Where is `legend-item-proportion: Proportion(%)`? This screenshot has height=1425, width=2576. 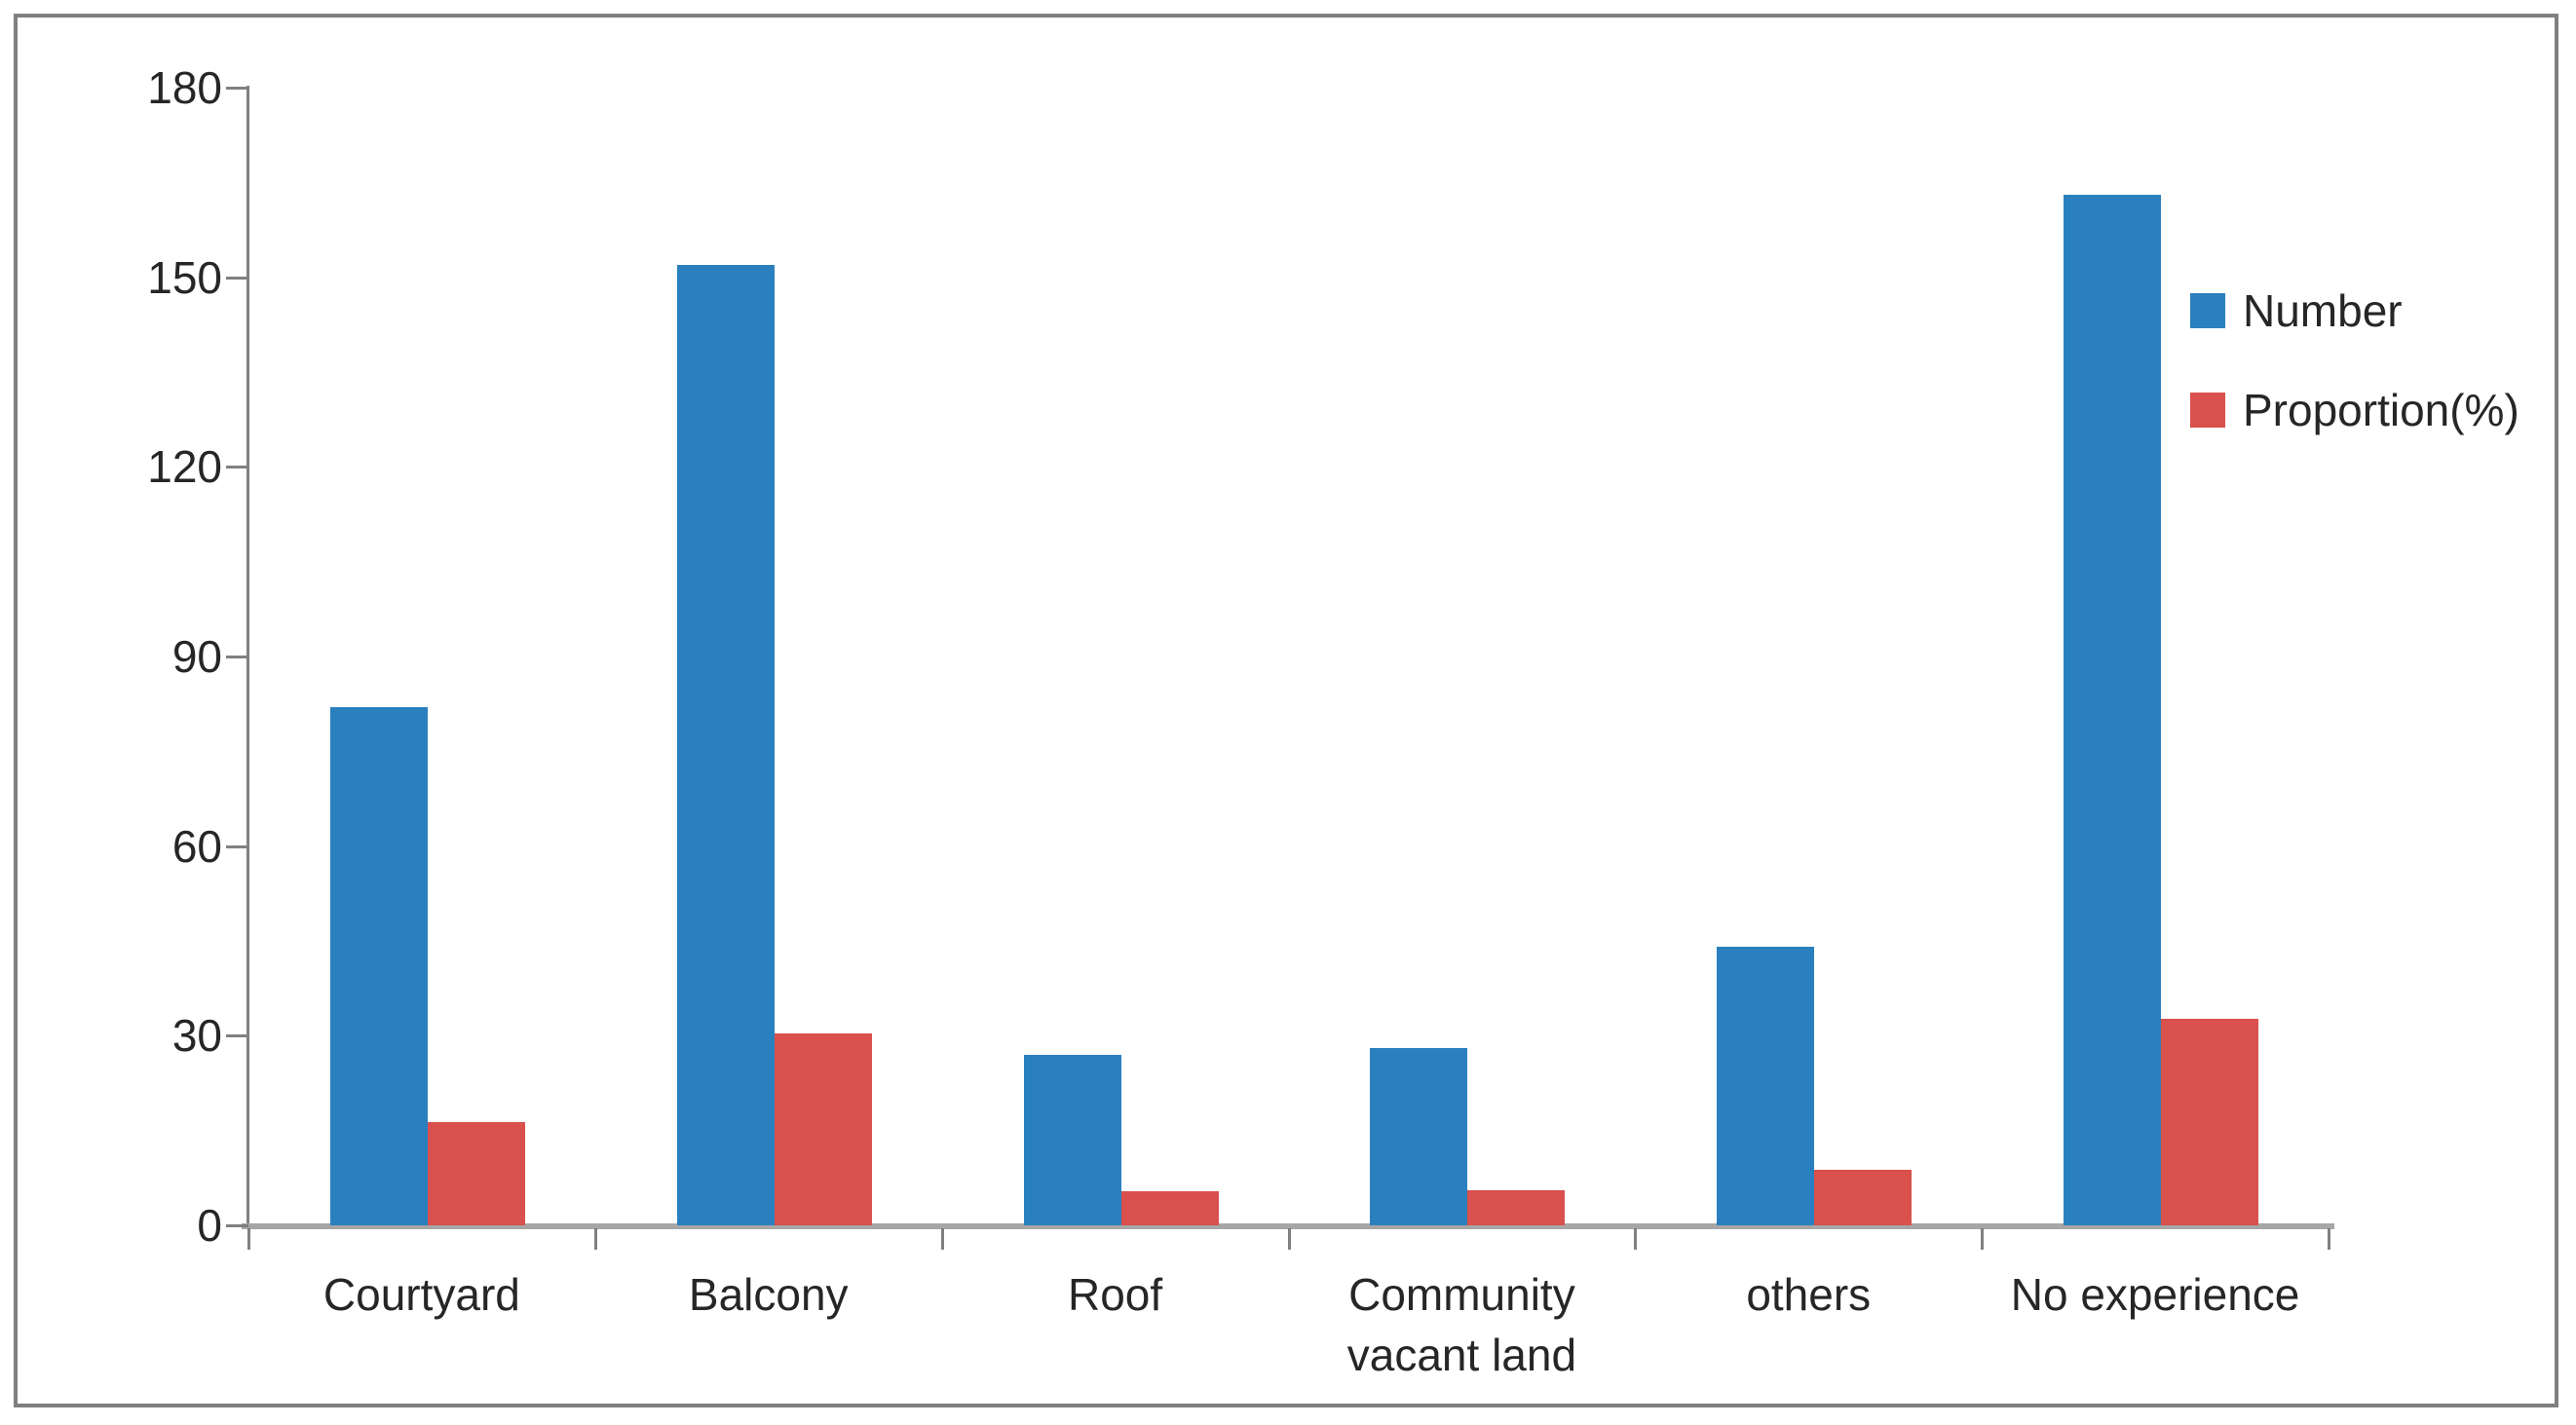
legend-item-proportion: Proportion(%) is located at coordinates (2354, 410).